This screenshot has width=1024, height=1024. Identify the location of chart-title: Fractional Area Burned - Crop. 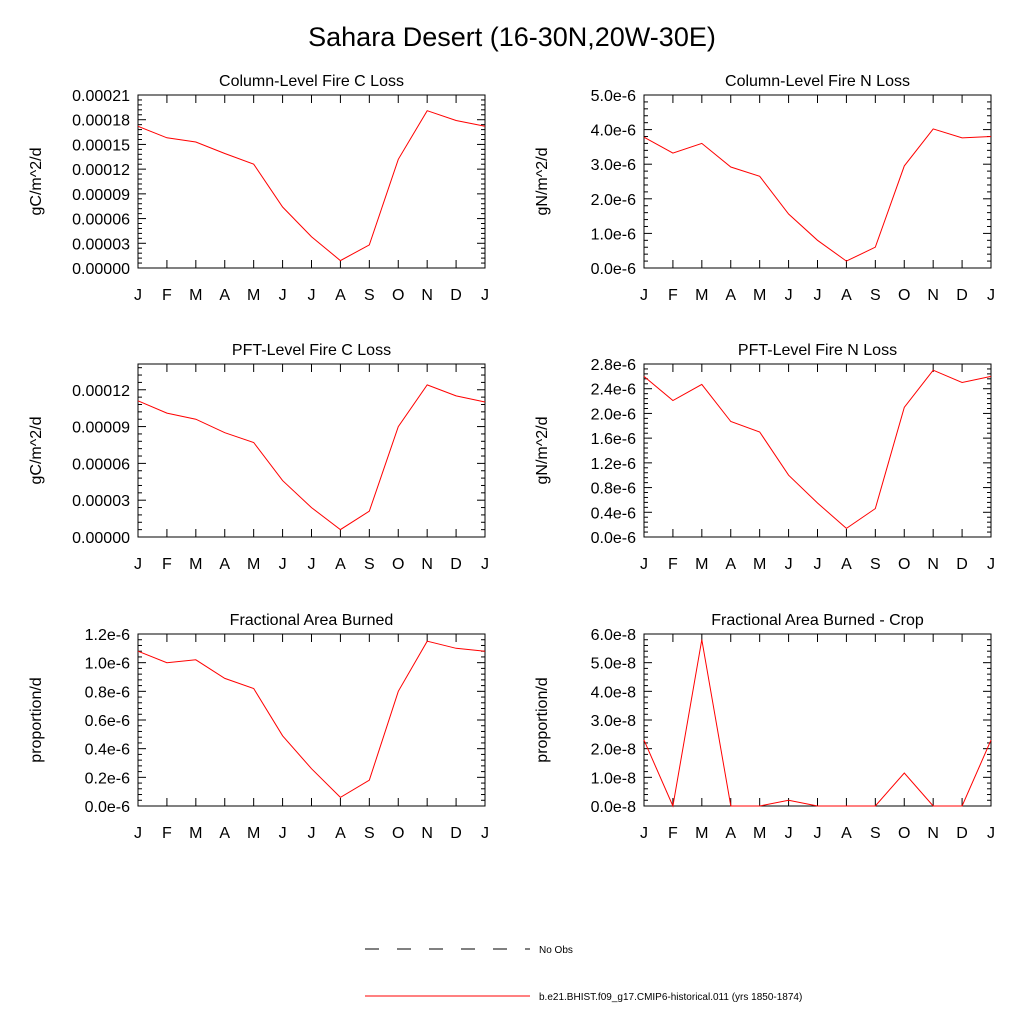
(817, 620).